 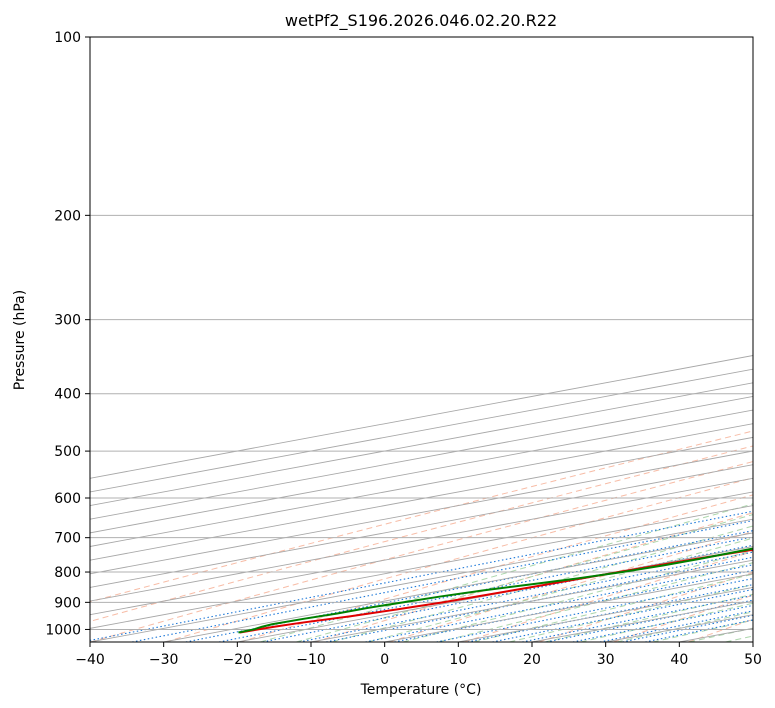 What do you see at coordinates (67, 321) in the screenshot?
I see `y-tick-label: 300` at bounding box center [67, 321].